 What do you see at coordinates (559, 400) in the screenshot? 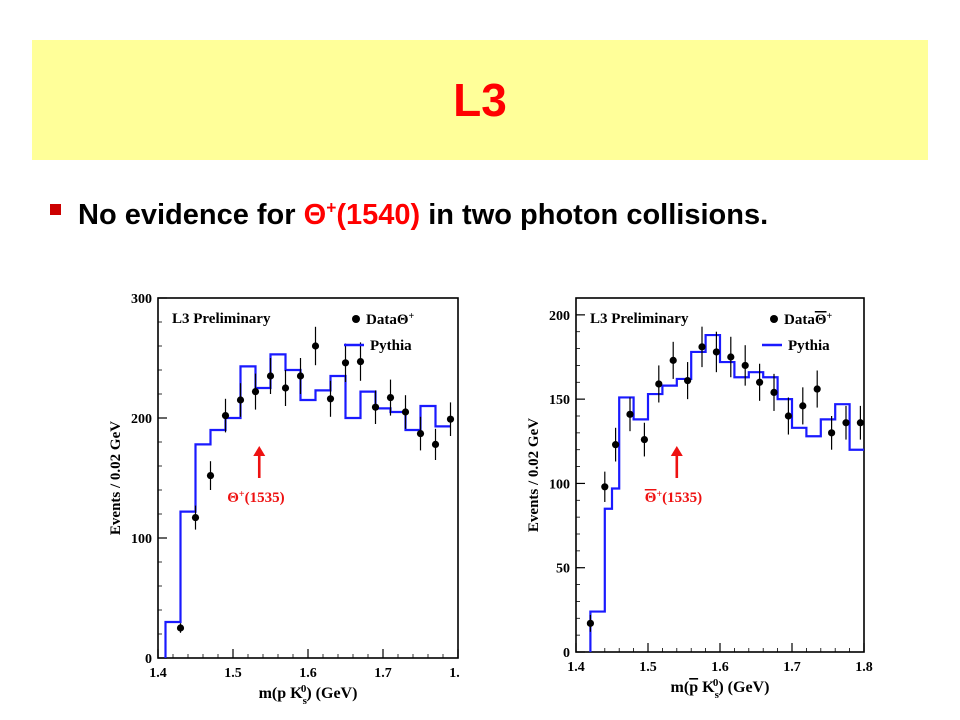
I see `chart1-ytick-label-3: 150` at bounding box center [559, 400].